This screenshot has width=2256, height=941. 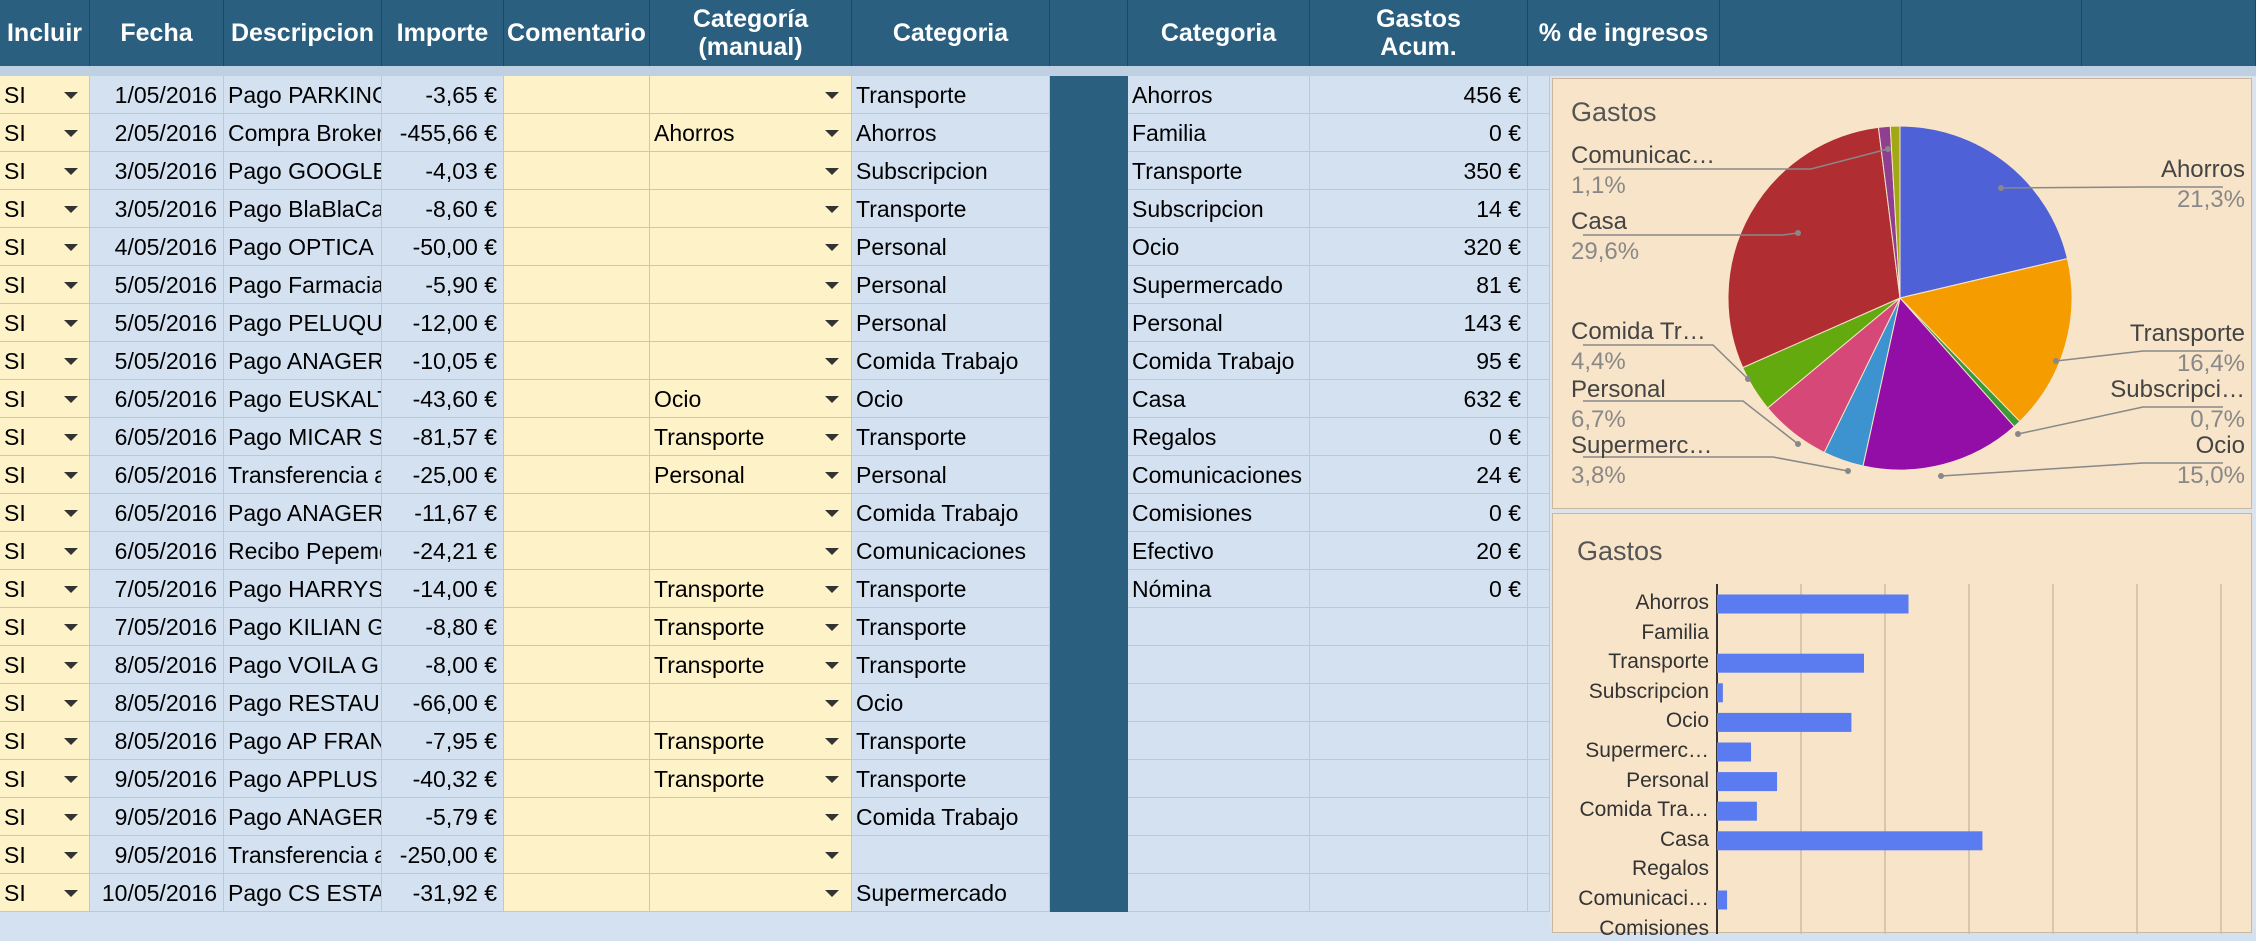 I want to click on summary-gastos-cell: 350 €, so click(x=1419, y=171).